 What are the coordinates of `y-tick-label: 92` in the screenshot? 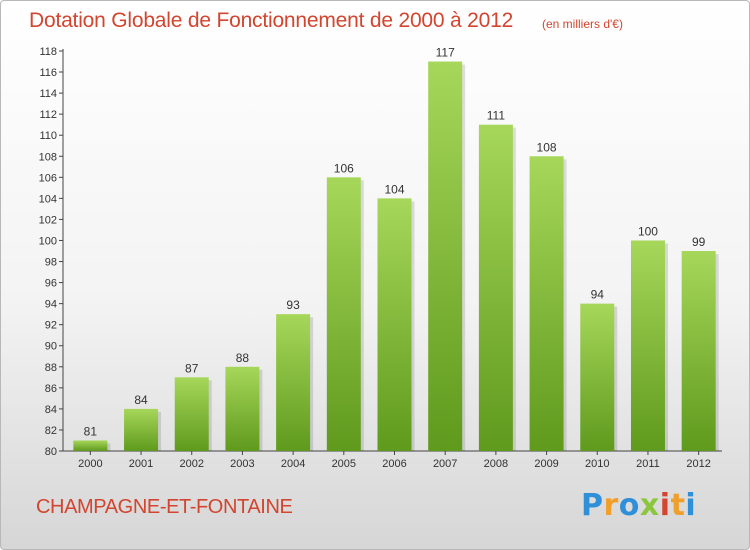 It's located at (51, 326).